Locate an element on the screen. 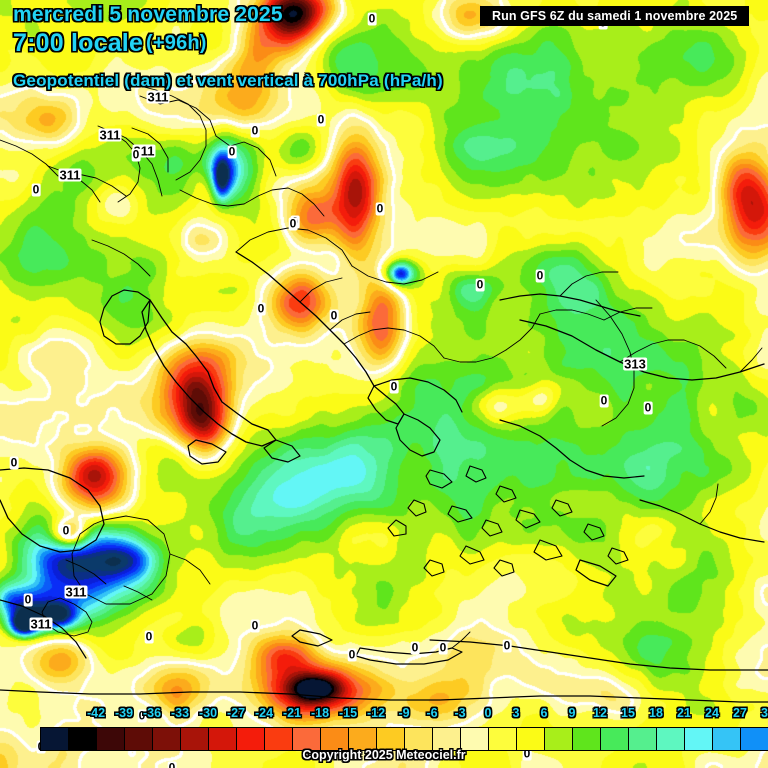 The image size is (768, 768). geopotential-contour-label: 313 is located at coordinates (635, 364).